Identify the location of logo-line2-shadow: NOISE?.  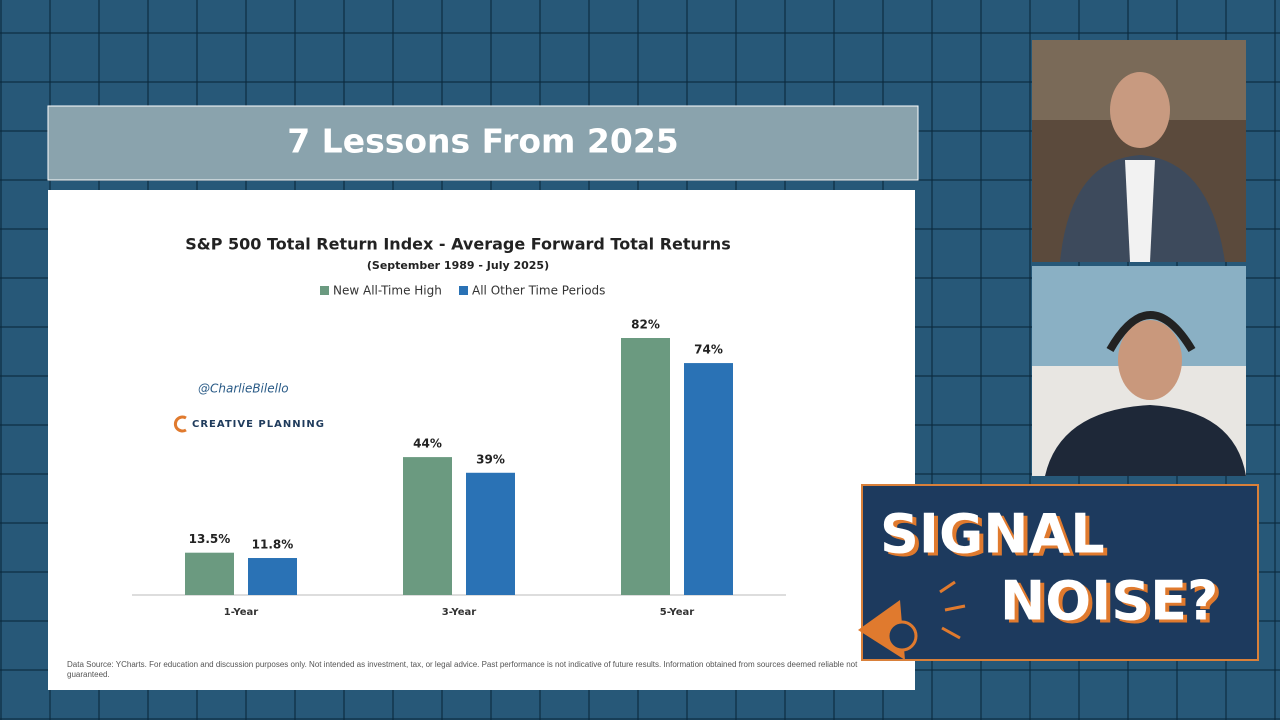
(1113, 604).